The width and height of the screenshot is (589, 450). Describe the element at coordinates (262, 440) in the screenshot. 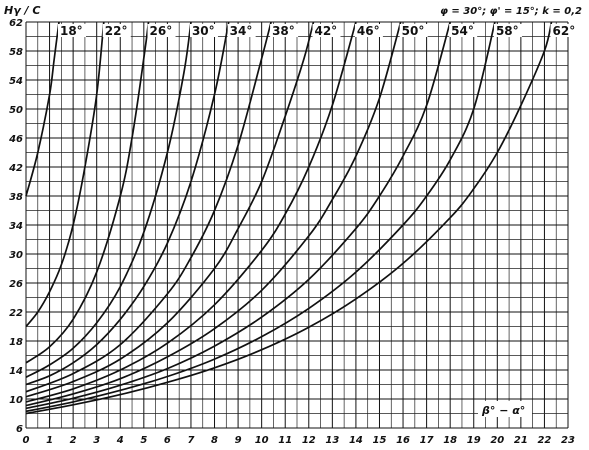

I see `x-tick-label: 10` at that location.